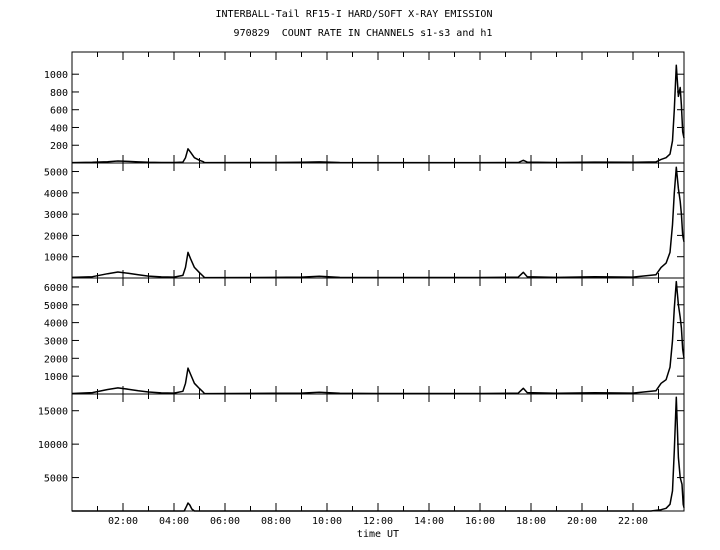  What do you see at coordinates (582, 521) in the screenshot?
I see `x-tick-label: 20:00` at bounding box center [582, 521].